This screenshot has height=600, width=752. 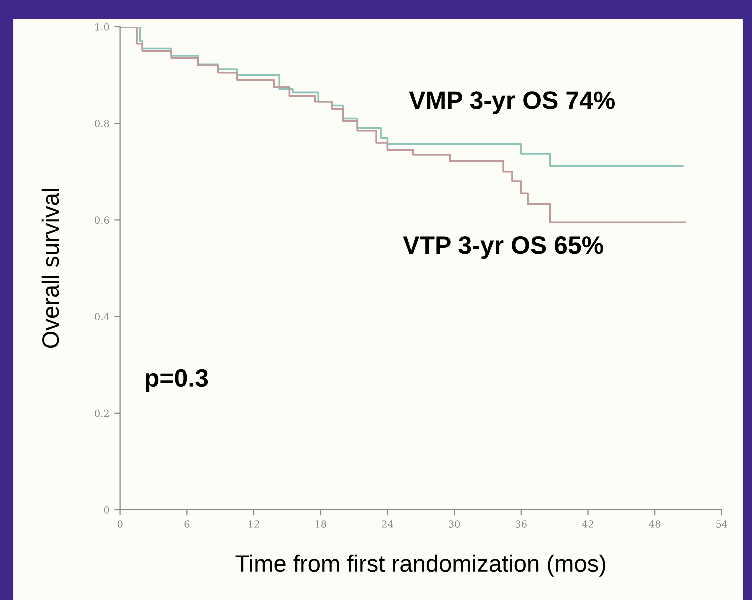 What do you see at coordinates (107, 510) in the screenshot?
I see `y-tick-label: 0` at bounding box center [107, 510].